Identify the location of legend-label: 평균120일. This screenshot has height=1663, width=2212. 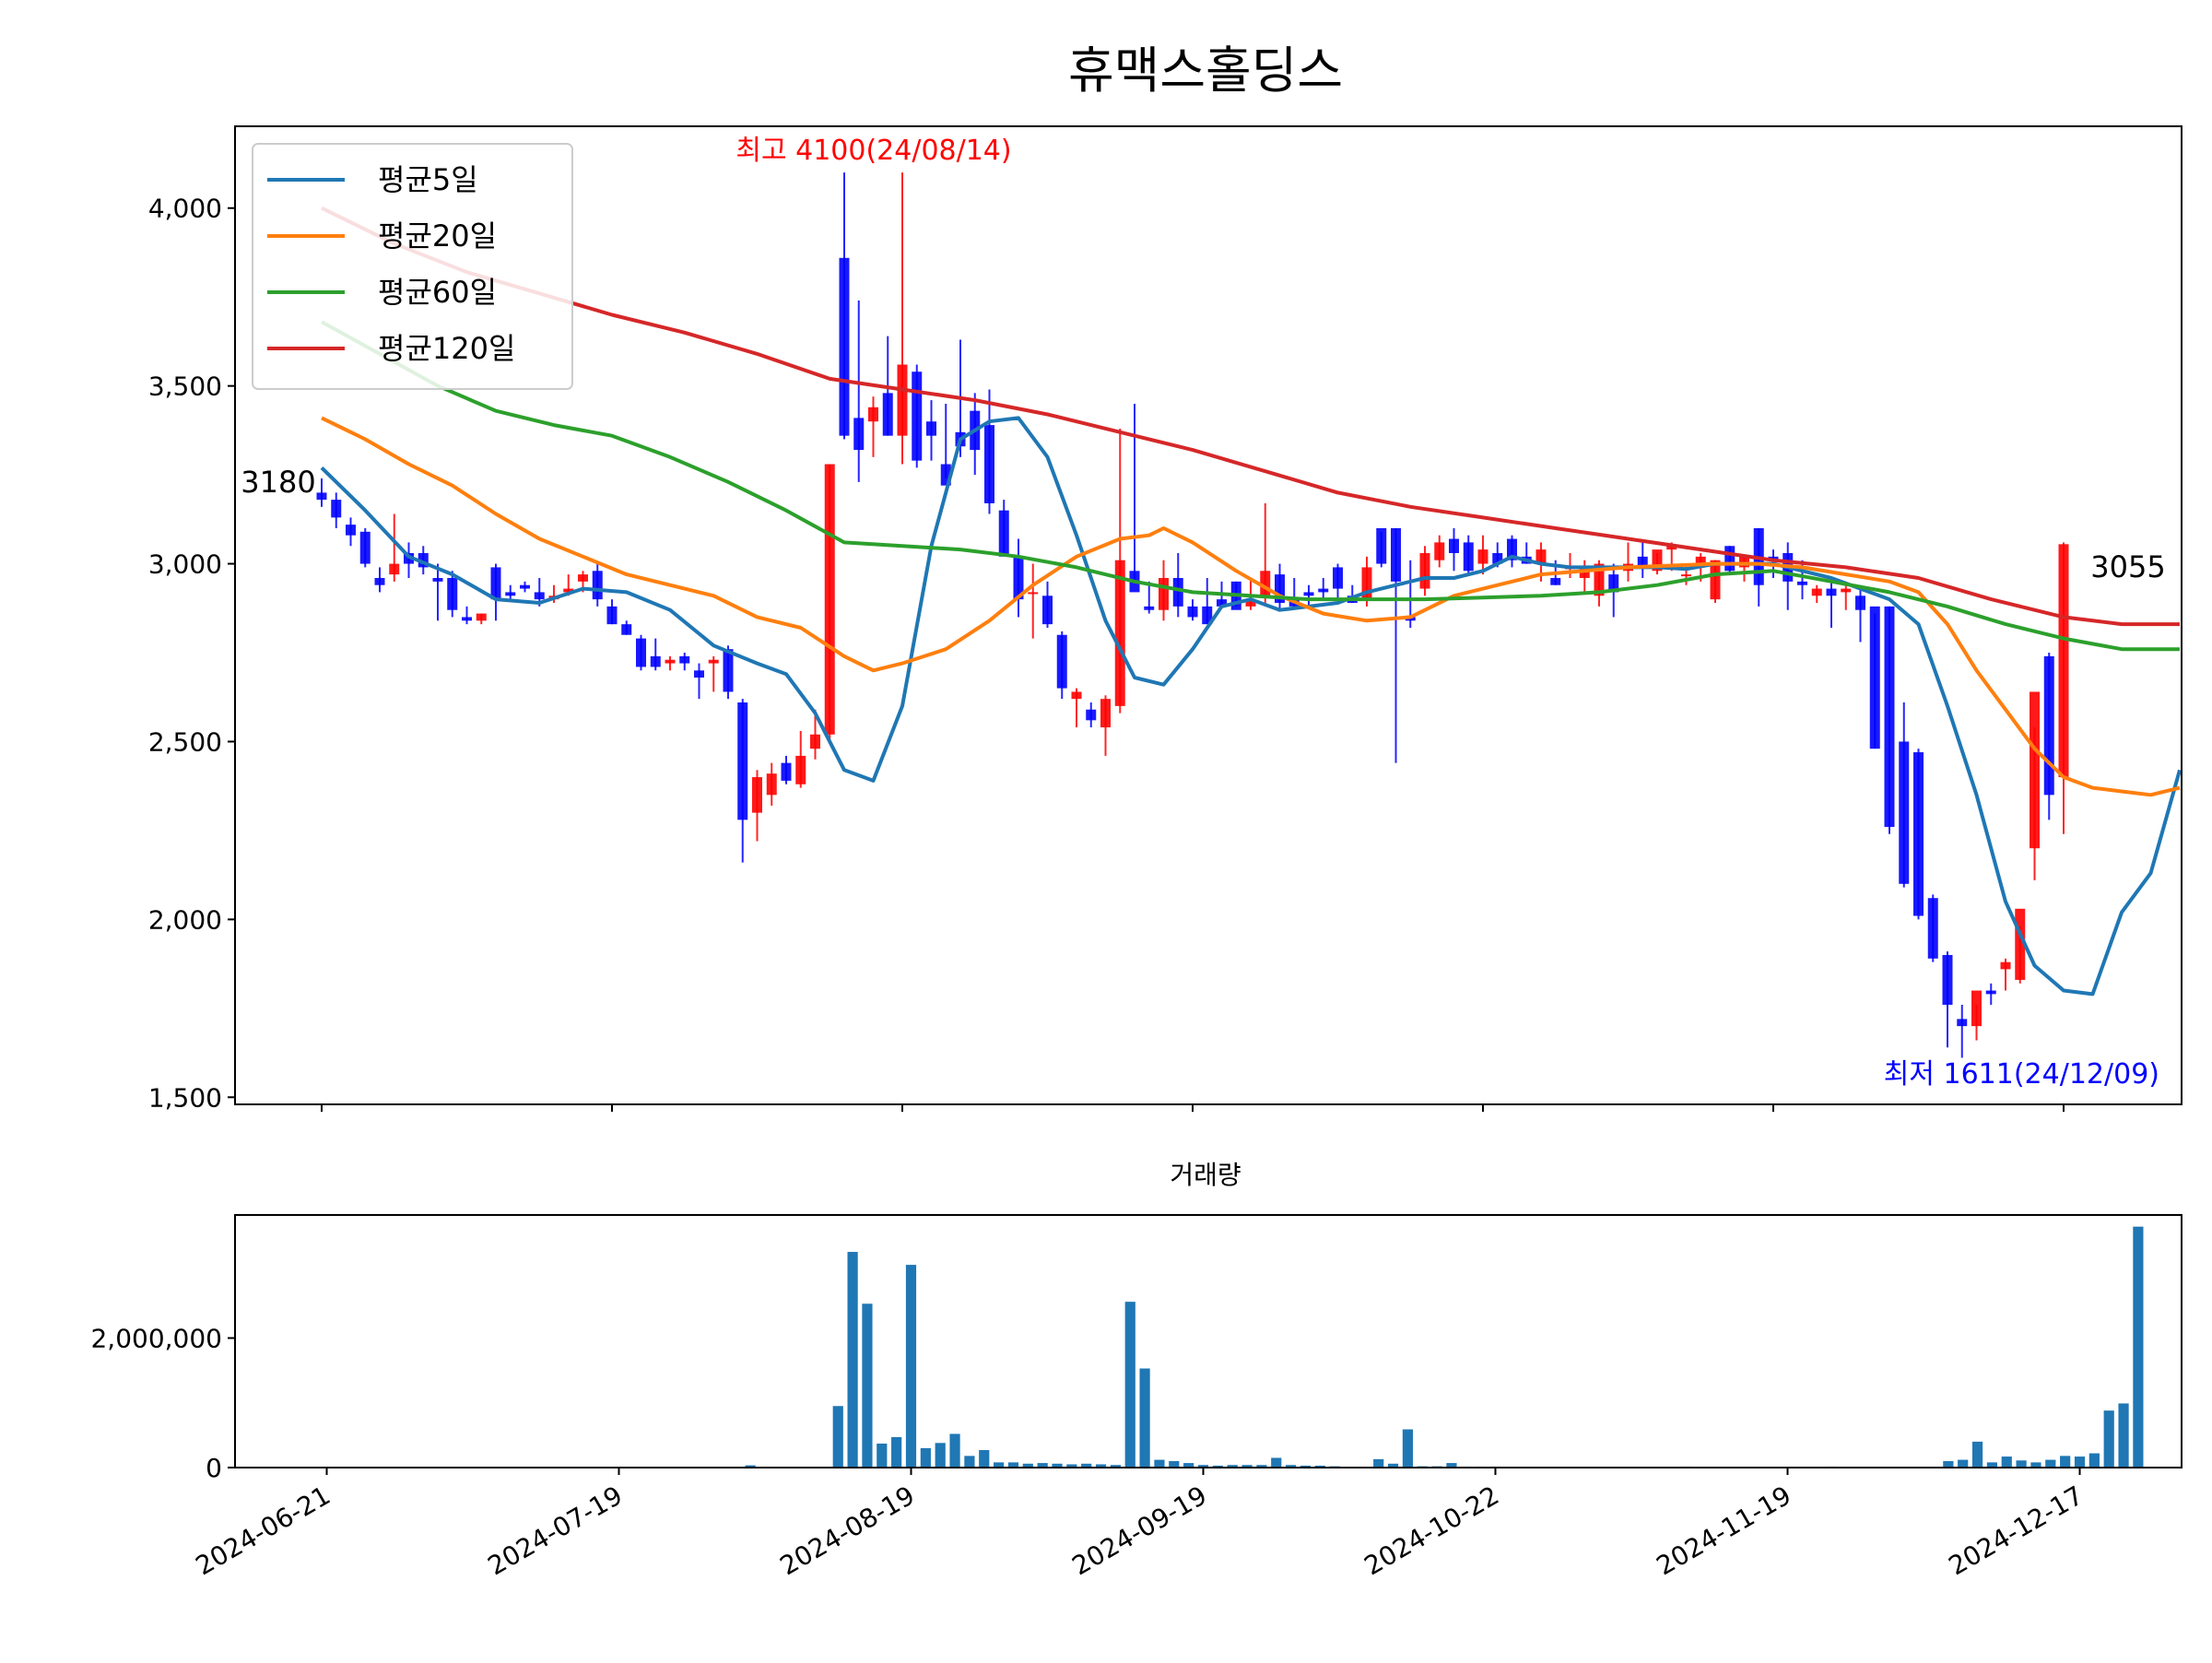
(446, 348).